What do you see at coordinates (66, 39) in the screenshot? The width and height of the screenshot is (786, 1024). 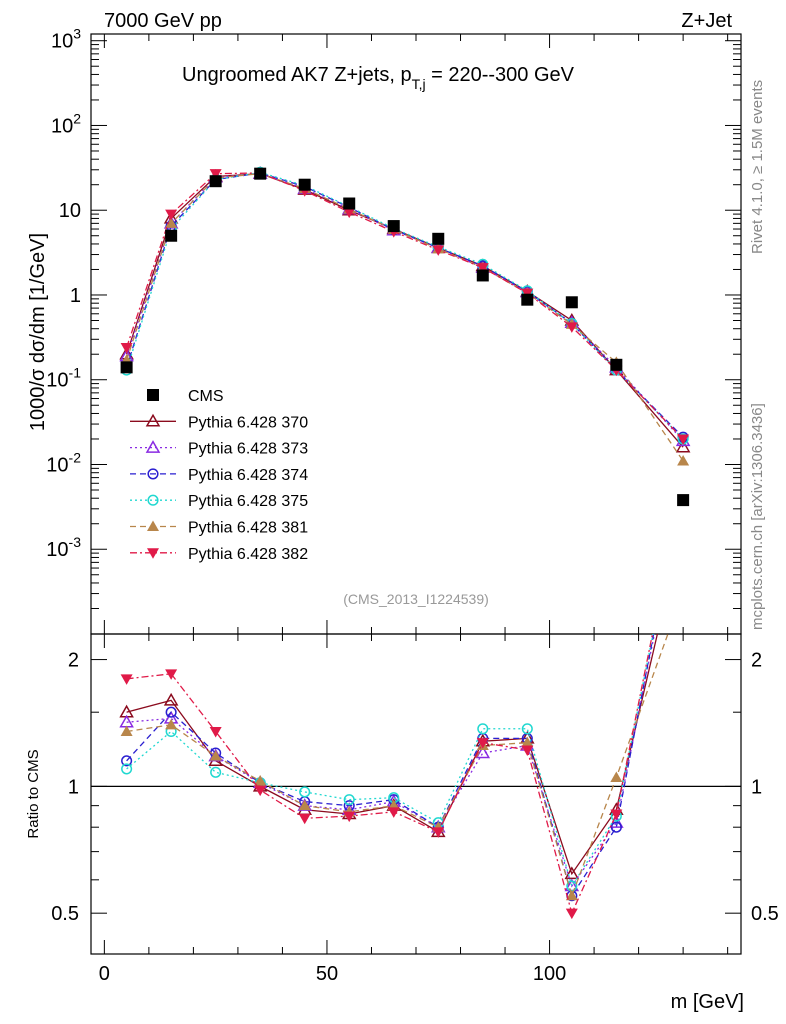 I see `y-tick-label: 10³` at bounding box center [66, 39].